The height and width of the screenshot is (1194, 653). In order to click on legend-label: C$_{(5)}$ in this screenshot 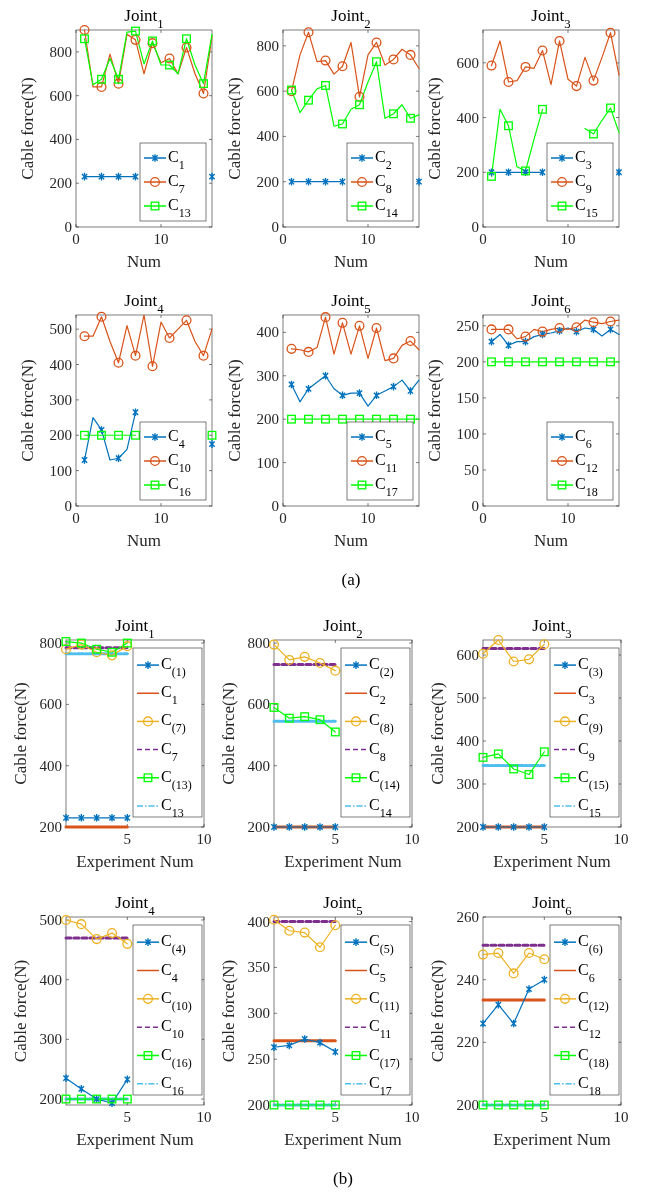, I will do `click(381, 944)`.